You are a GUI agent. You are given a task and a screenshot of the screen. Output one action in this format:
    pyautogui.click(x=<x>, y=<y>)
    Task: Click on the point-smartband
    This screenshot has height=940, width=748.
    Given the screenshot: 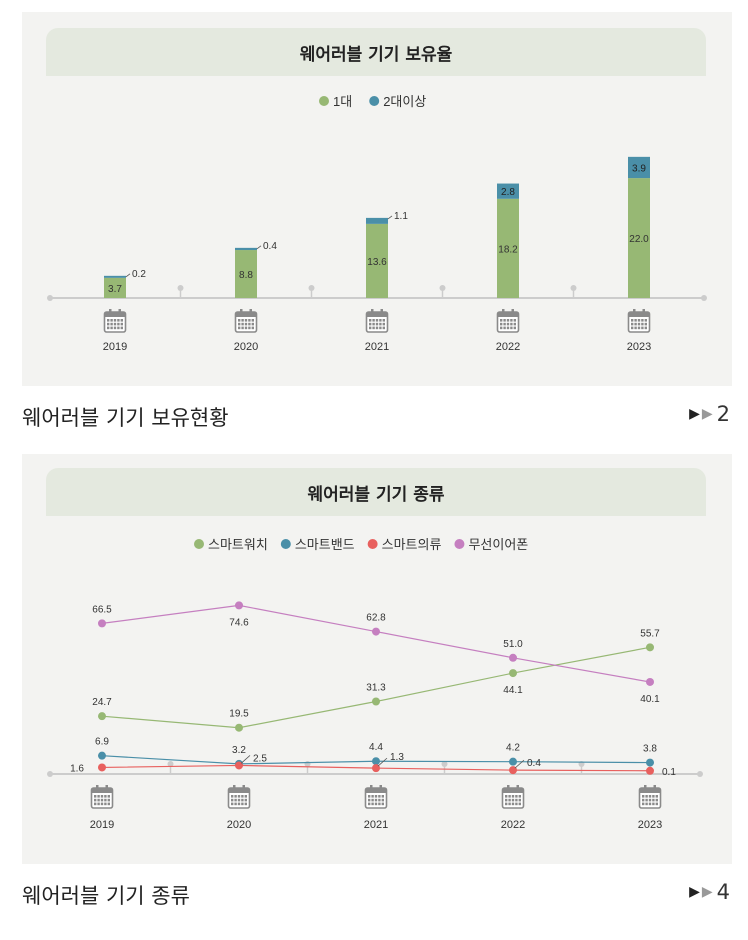 What is the action you would take?
    pyautogui.click(x=102, y=755)
    